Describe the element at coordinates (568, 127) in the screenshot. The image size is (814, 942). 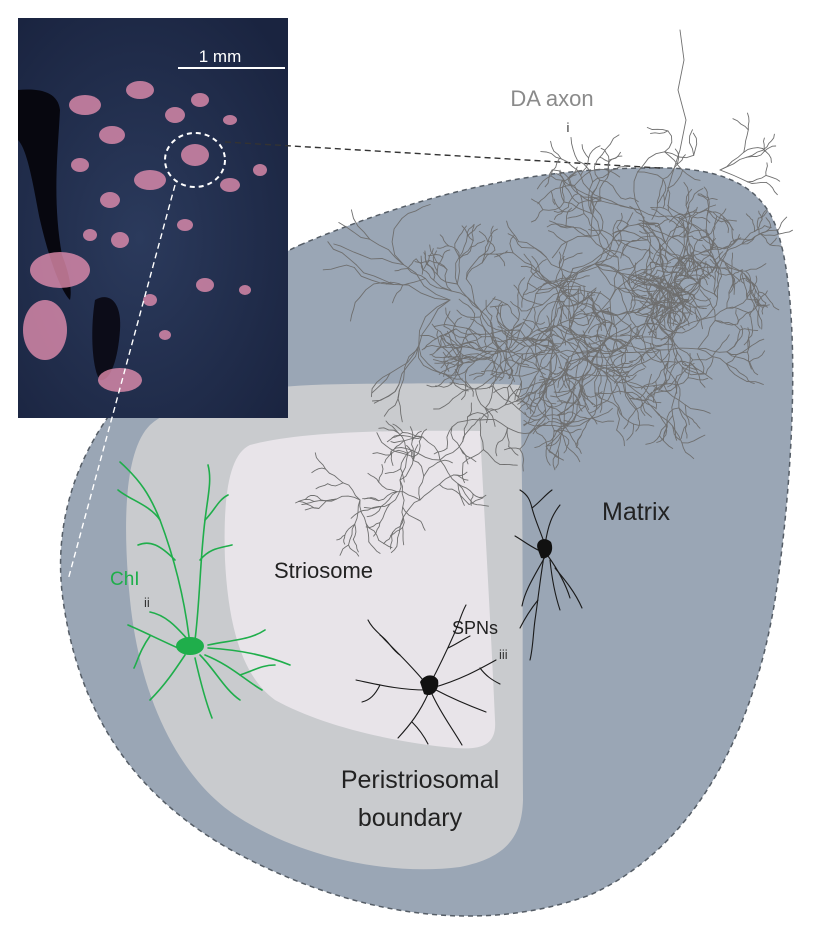
I see `da-axon-numeral: i` at that location.